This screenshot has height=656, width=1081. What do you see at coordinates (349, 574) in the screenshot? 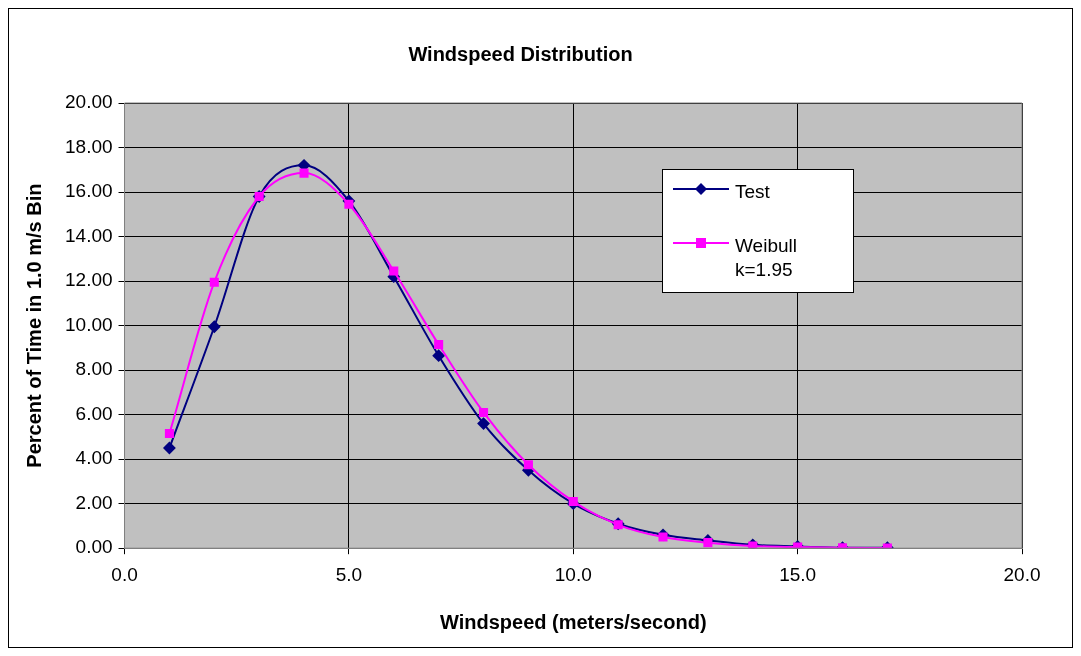
I see `x-tick-label: 5.0` at bounding box center [349, 574].